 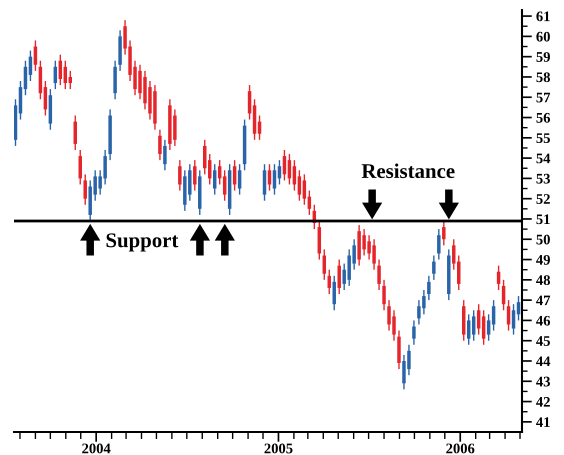 What do you see at coordinates (96, 449) in the screenshot?
I see `x-tick-label: 2004` at bounding box center [96, 449].